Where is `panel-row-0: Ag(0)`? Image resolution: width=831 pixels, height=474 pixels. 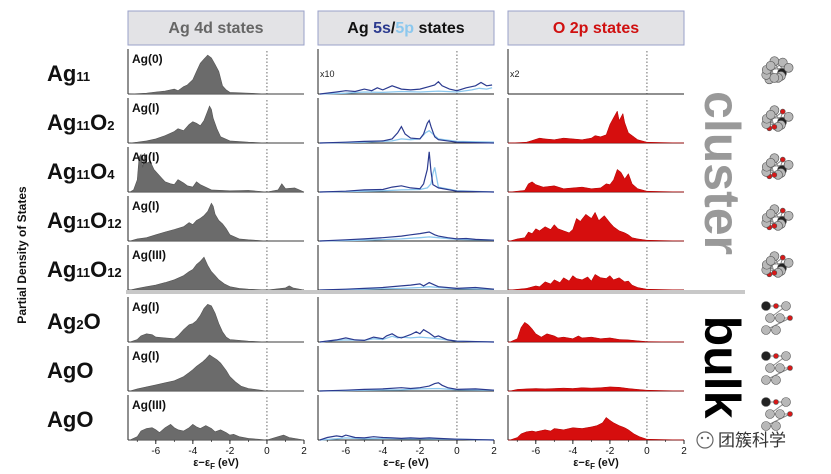 panel-row-0: Ag(0) is located at coordinates (405, 72).